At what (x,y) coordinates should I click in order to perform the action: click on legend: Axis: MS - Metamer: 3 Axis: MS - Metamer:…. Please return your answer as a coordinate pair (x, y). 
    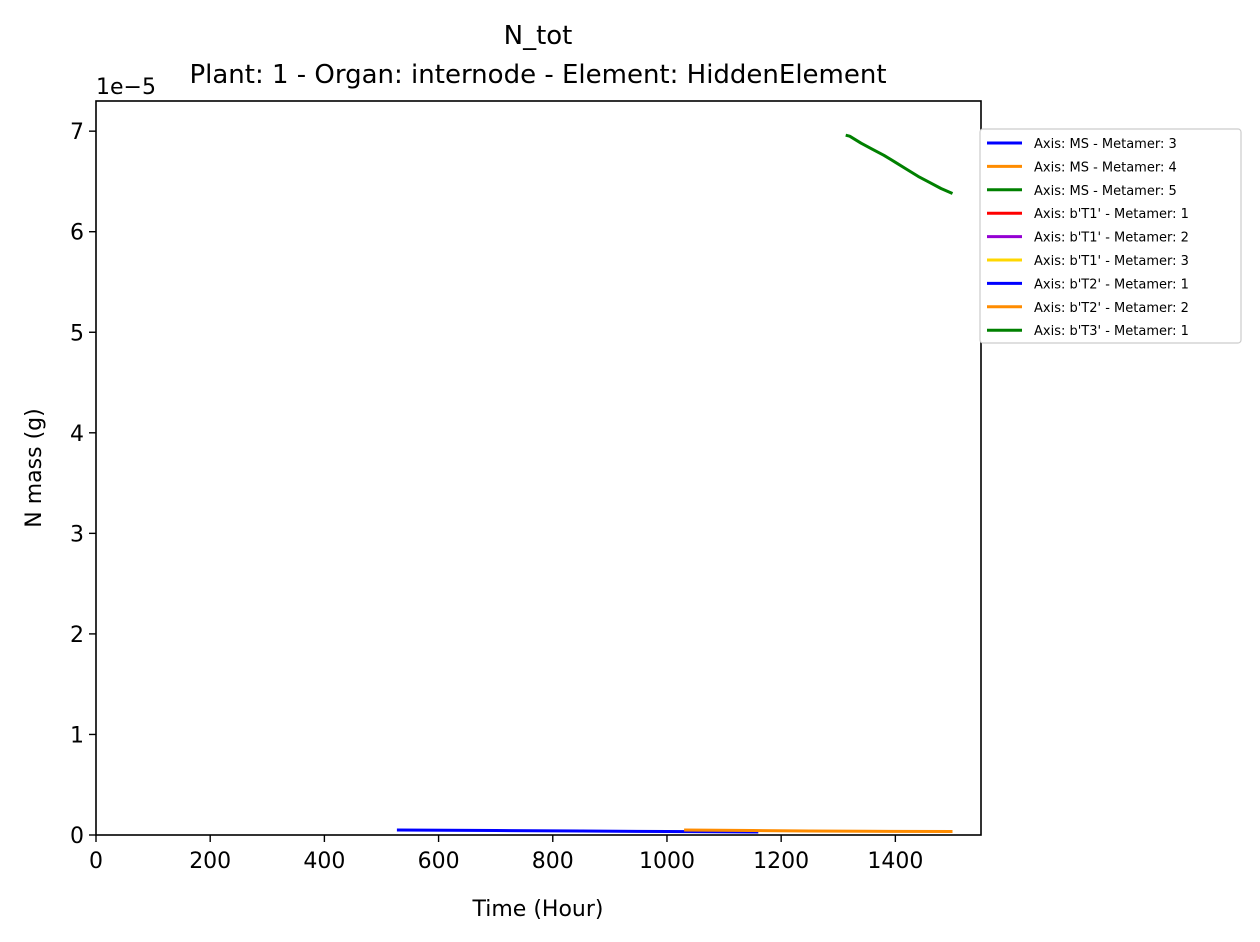
    Looking at the image, I should click on (1110, 236).